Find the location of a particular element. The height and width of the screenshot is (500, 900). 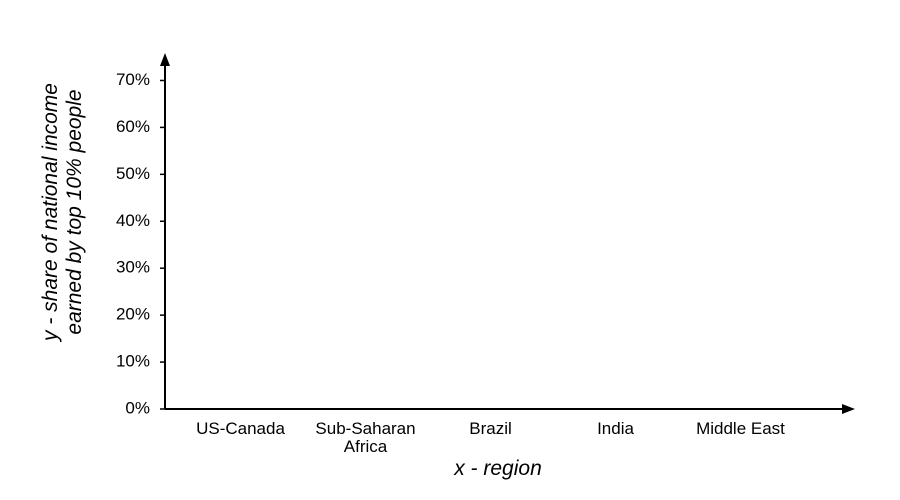

y-tick-label: 60% is located at coordinates (133, 126).